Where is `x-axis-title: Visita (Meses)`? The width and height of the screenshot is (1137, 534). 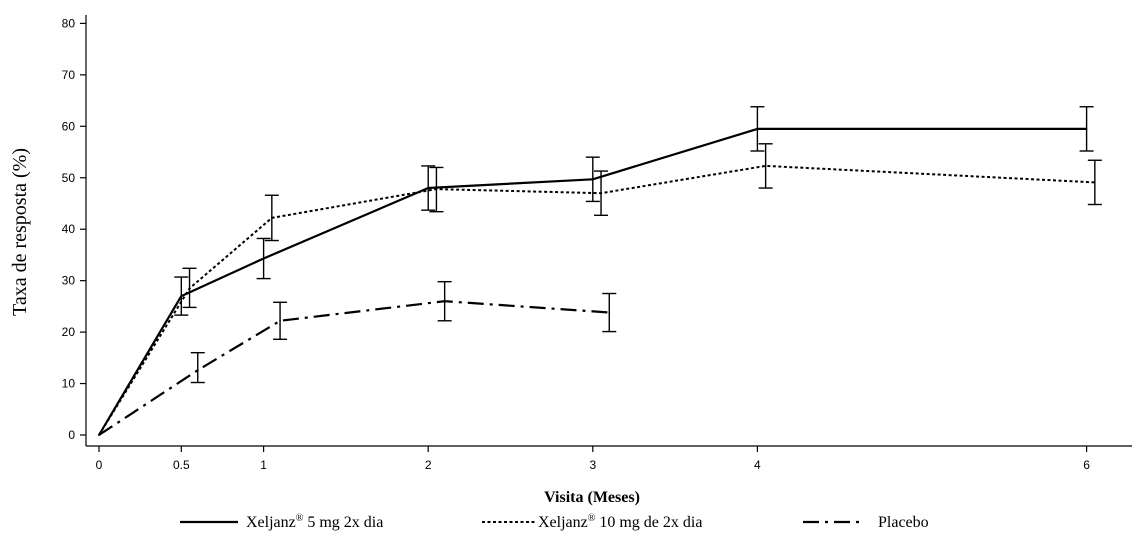 x-axis-title: Visita (Meses) is located at coordinates (592, 497).